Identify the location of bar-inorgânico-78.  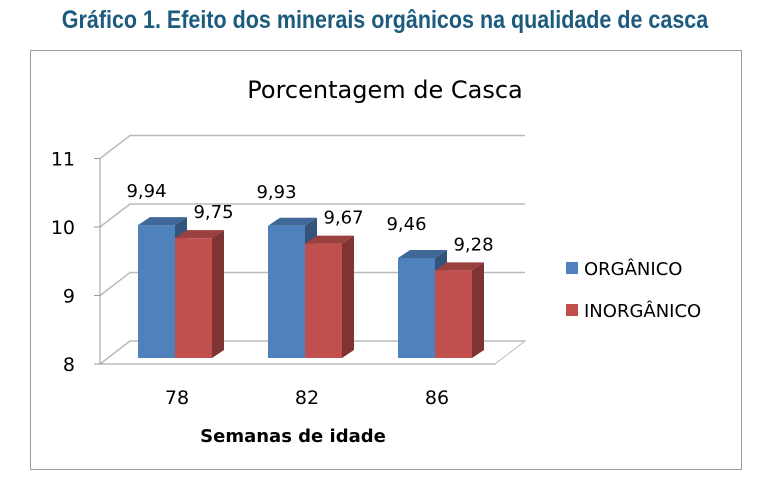
(193, 298).